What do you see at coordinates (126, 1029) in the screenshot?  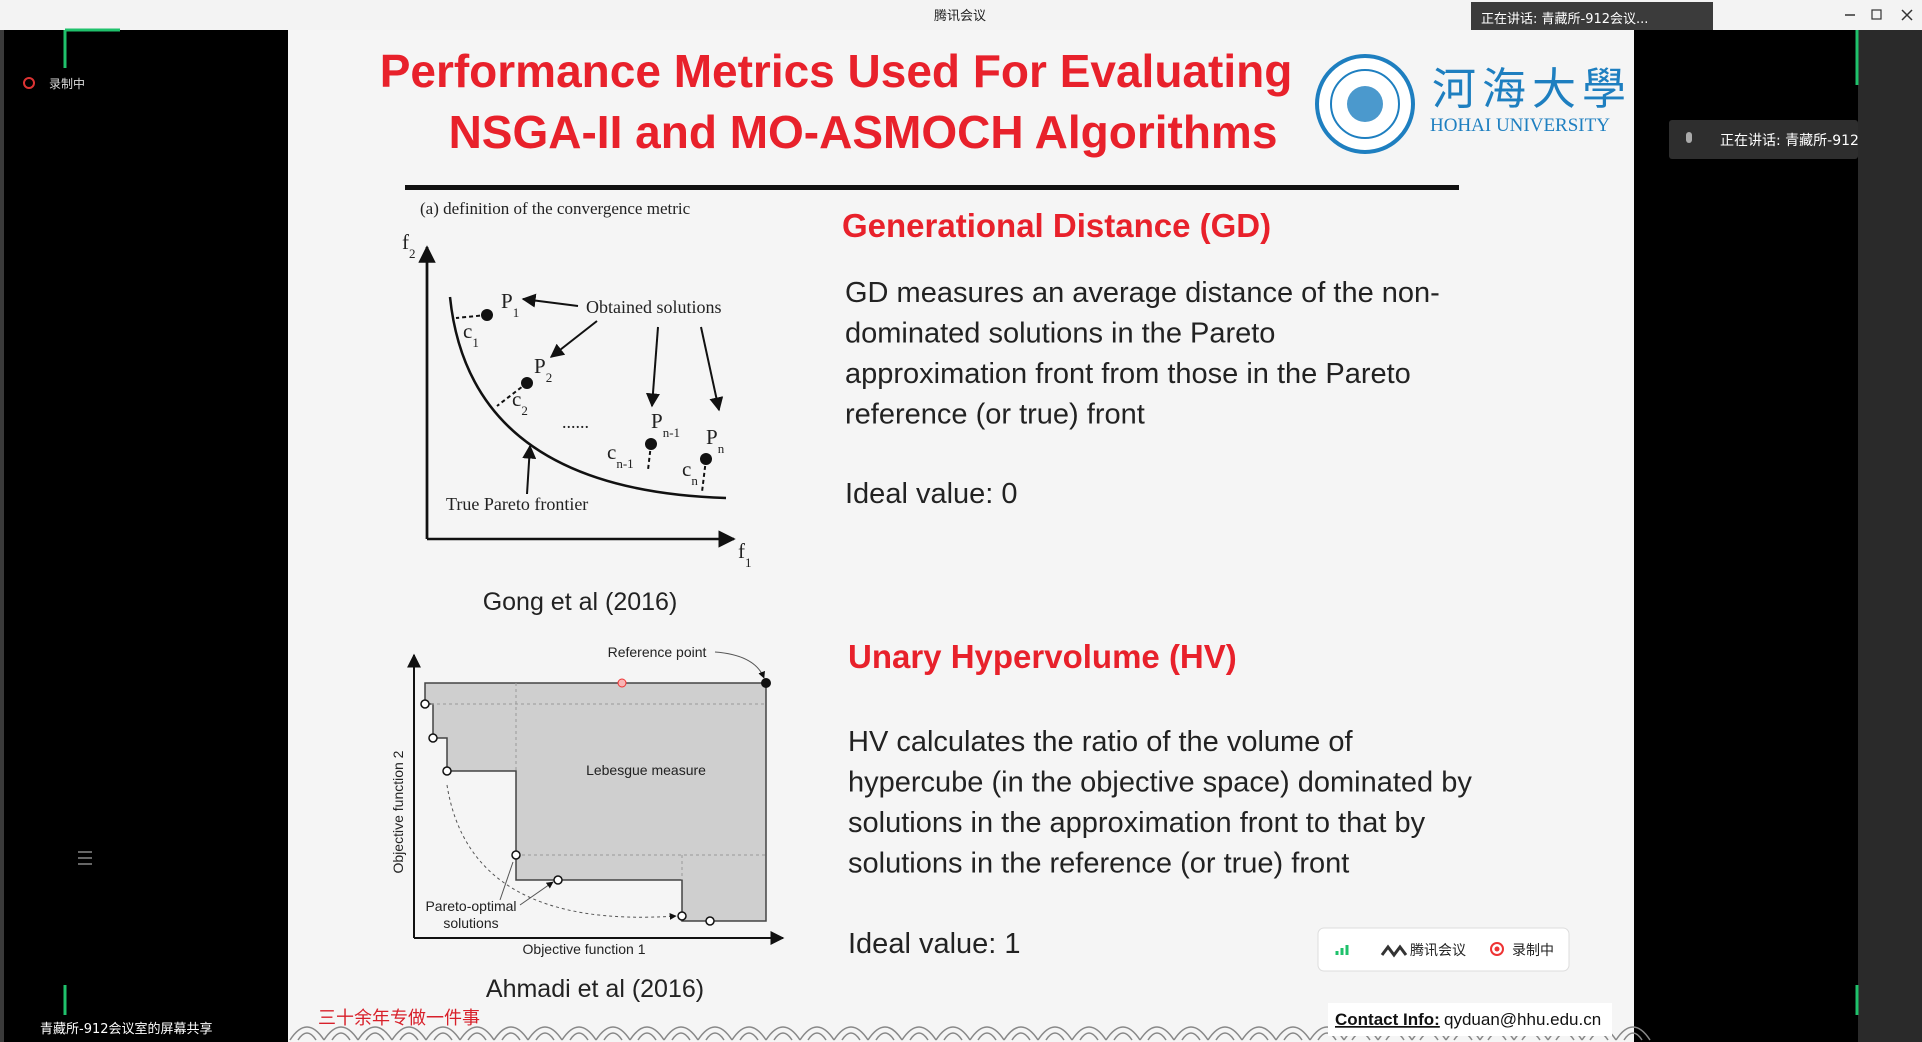 I see `share-label: 青藏所-912会议室的屏幕共享` at bounding box center [126, 1029].